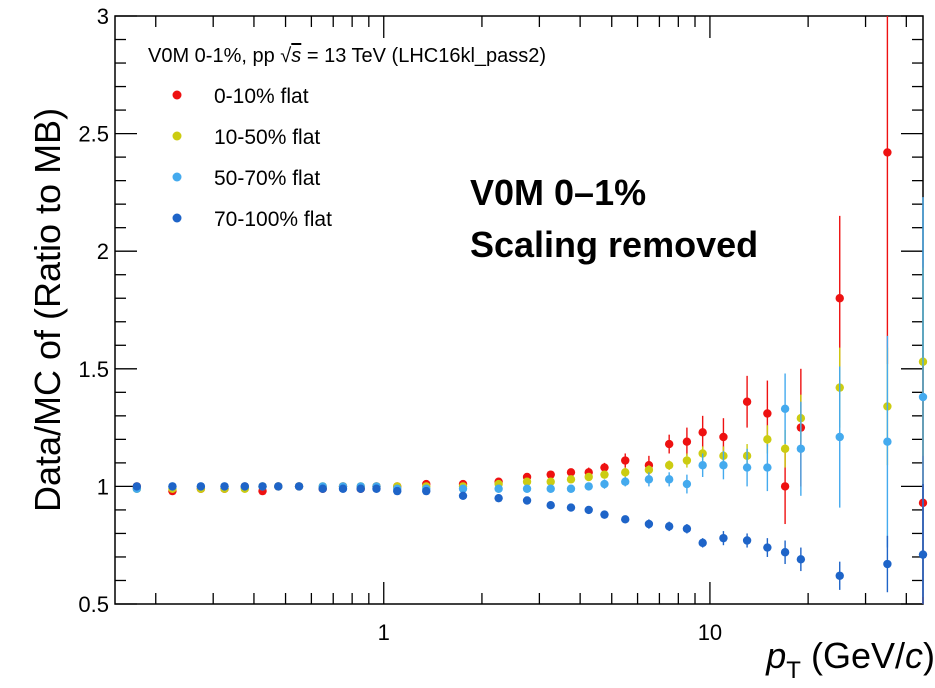  Describe the element at coordinates (273, 219) in the screenshot. I see `legend-label: 70-100% flat` at that location.